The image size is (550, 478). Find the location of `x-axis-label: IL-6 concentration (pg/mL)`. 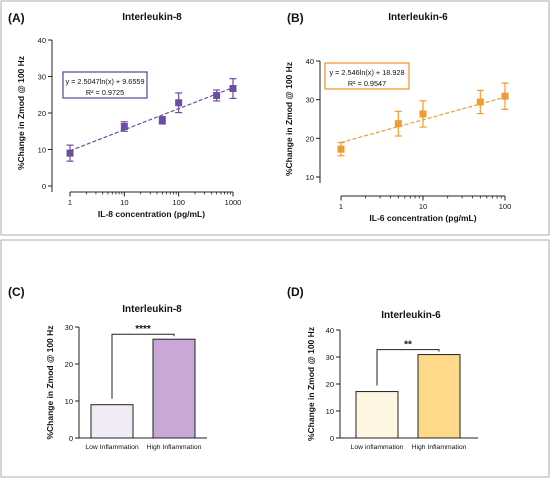

x-axis-label: IL-6 concentration (pg/mL) is located at coordinates (422, 218).